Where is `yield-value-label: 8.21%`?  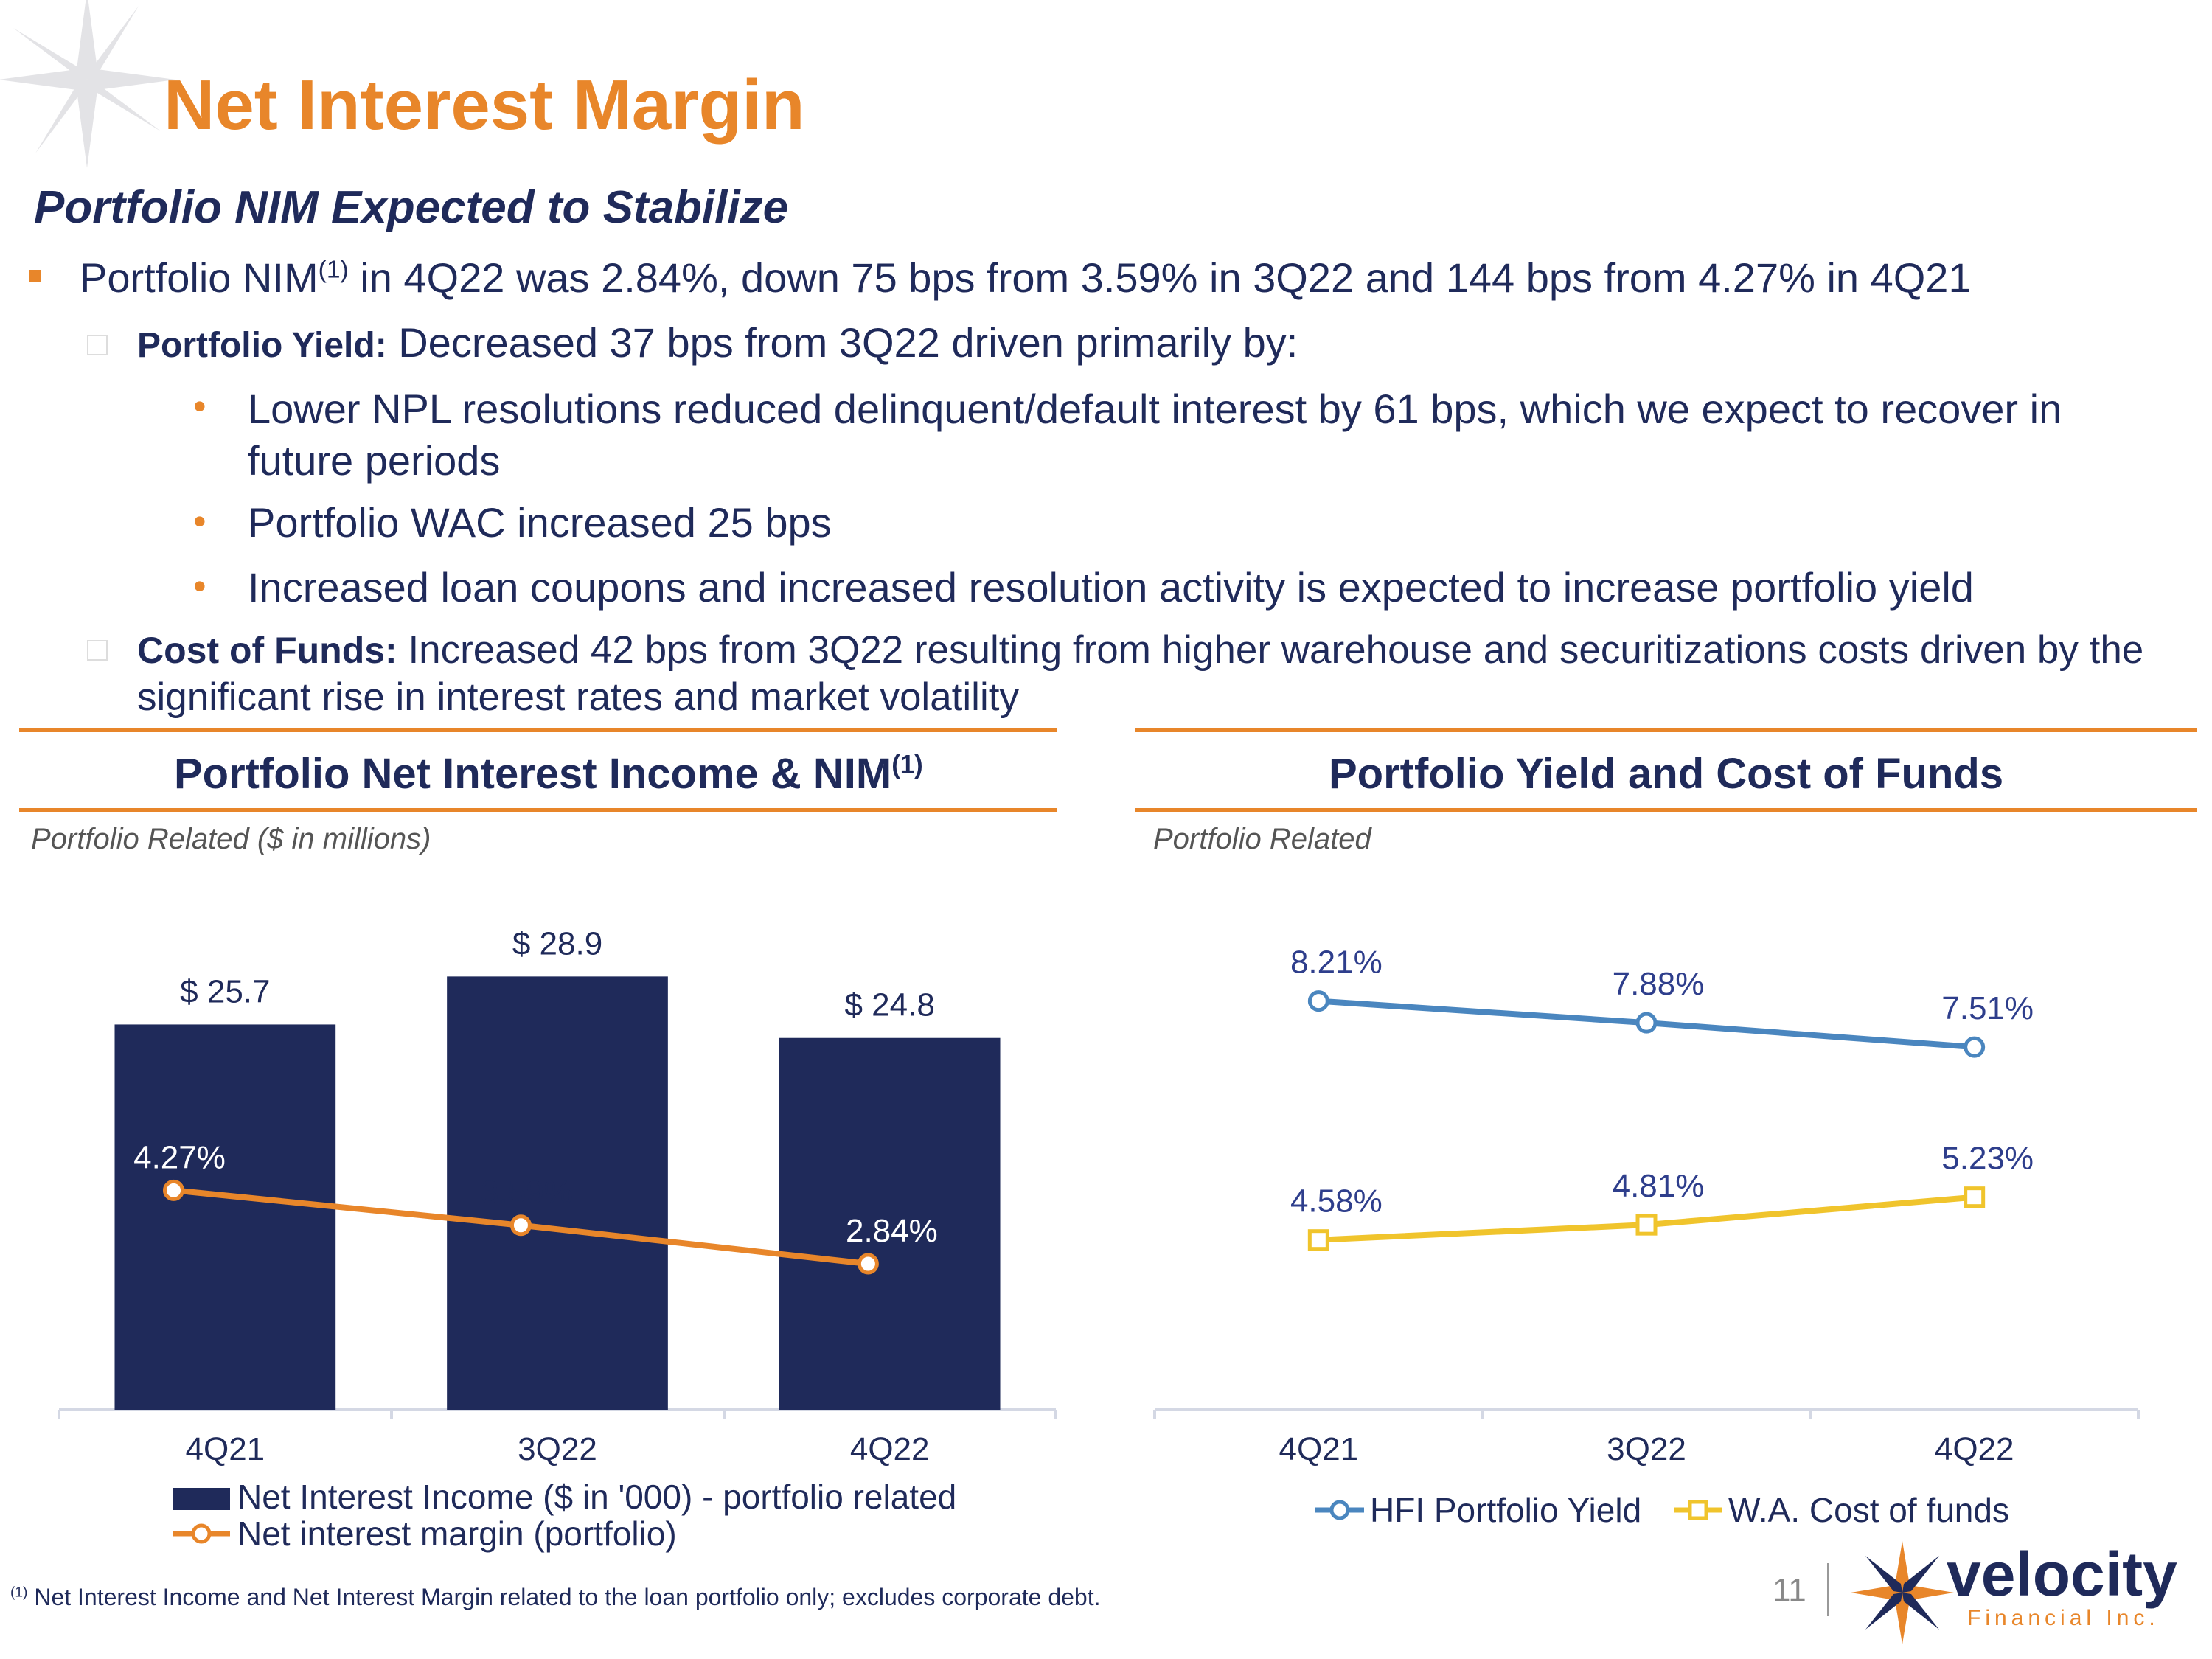 yield-value-label: 8.21% is located at coordinates (1336, 963).